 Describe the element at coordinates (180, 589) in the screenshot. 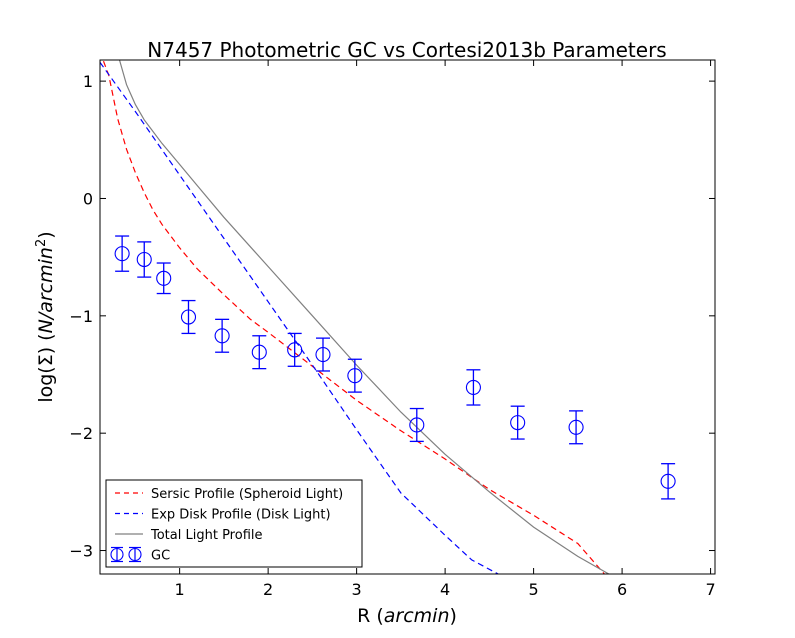

I see `x-tick-label: 1` at that location.